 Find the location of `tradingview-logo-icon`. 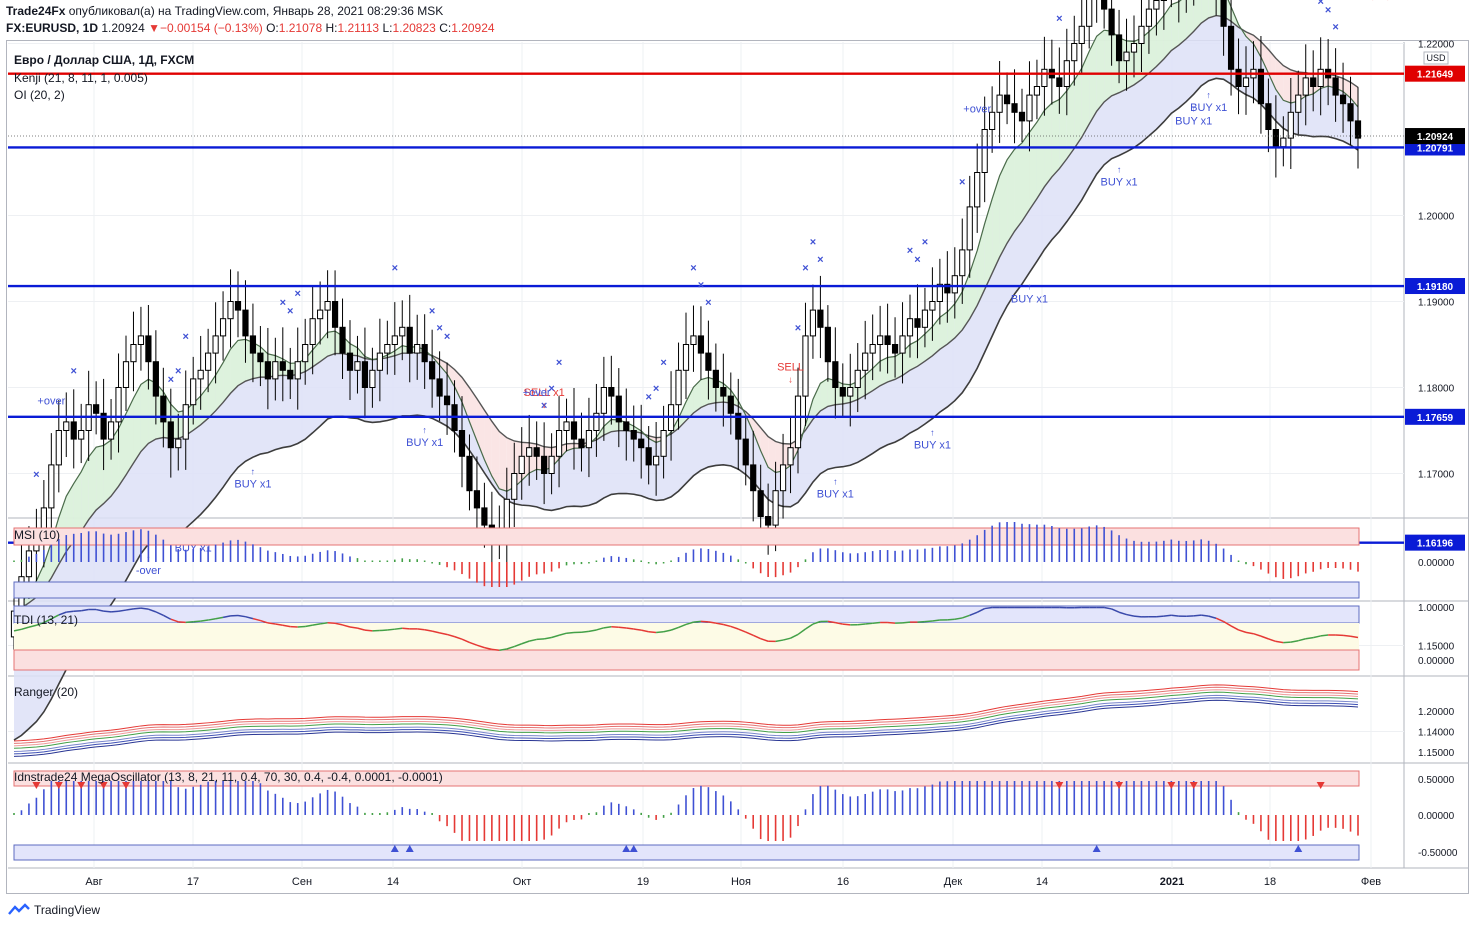

tradingview-logo-icon is located at coordinates (19, 909).